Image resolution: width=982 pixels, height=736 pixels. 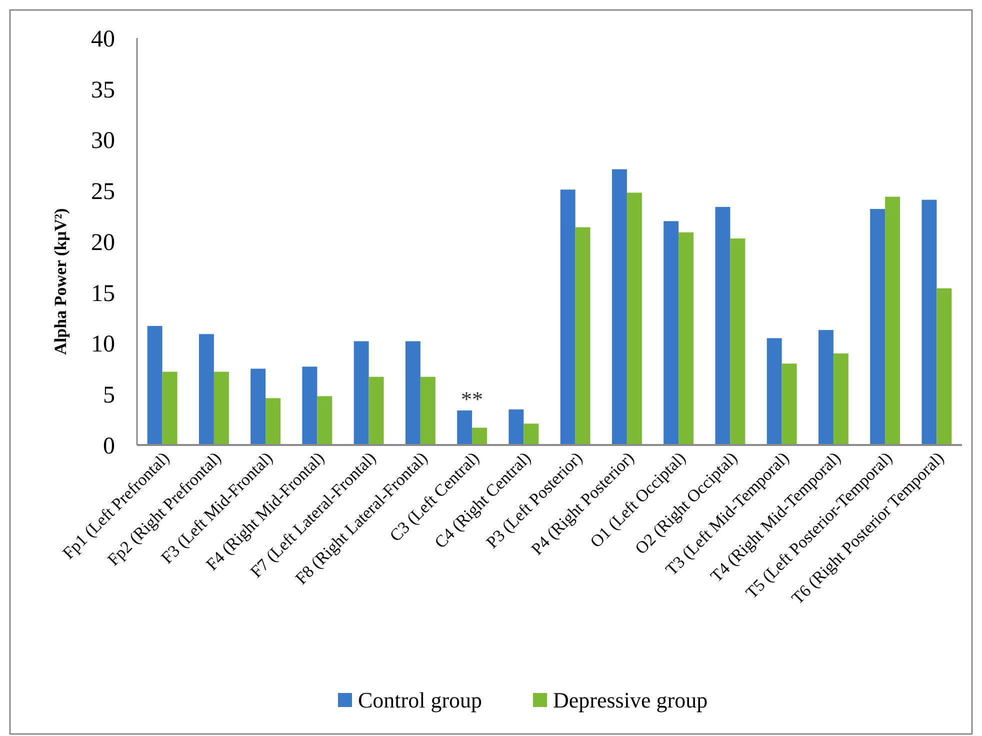 What do you see at coordinates (472, 399) in the screenshot?
I see `annotation: **` at bounding box center [472, 399].